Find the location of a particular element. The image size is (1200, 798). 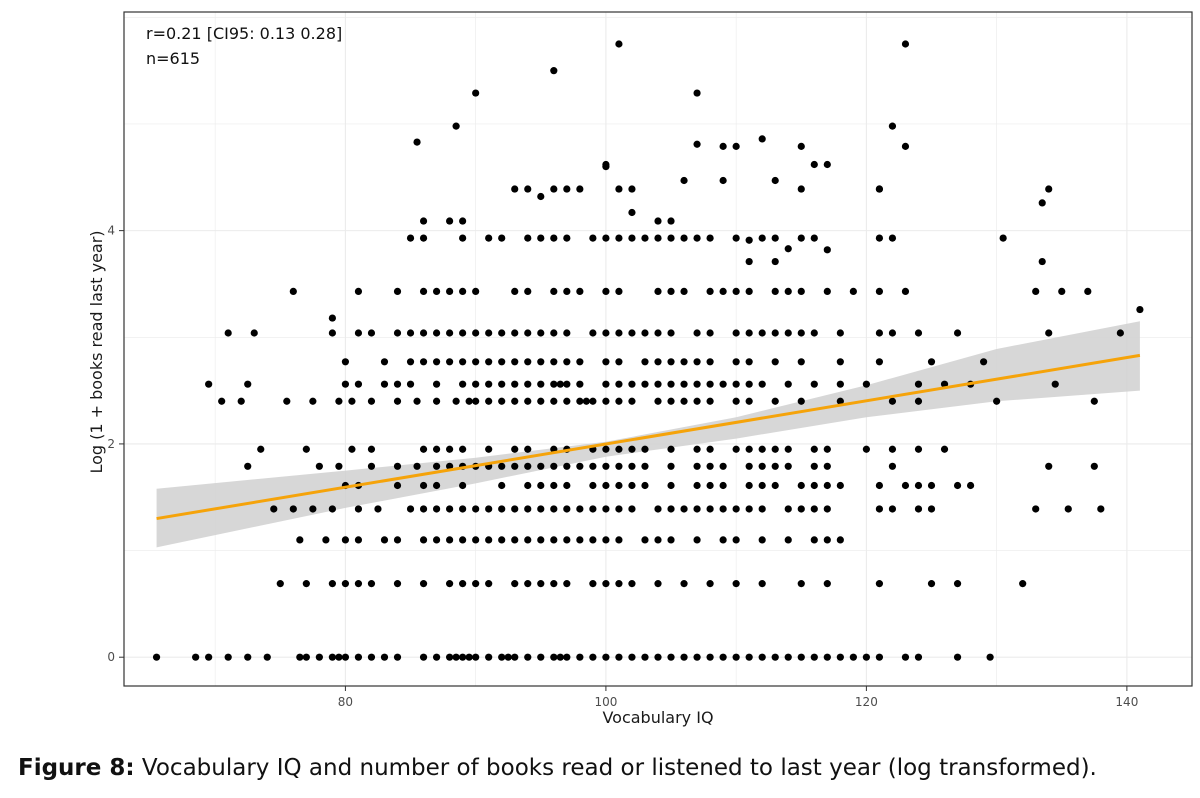

y-tick-label: 4 is located at coordinates (111, 231).